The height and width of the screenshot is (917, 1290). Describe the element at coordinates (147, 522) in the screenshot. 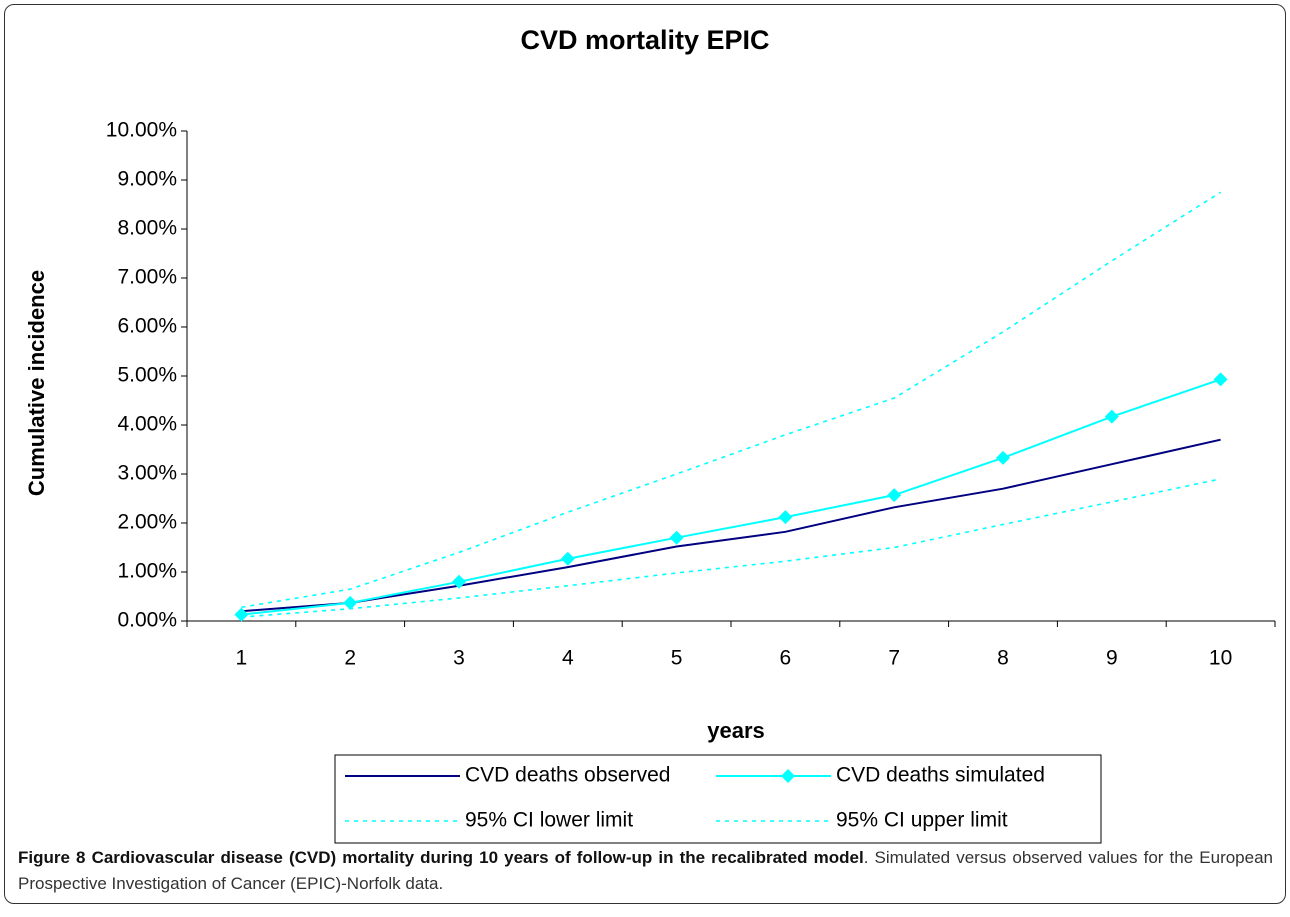

I see `y-tick-label: 2.00%` at that location.